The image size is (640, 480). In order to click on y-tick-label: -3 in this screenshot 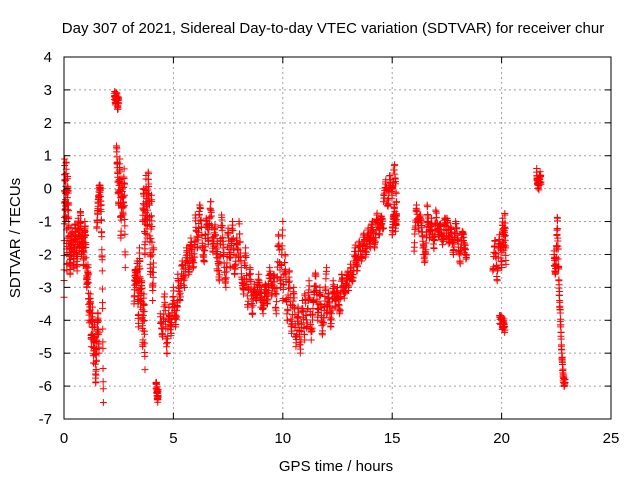, I will do `click(45, 287)`.